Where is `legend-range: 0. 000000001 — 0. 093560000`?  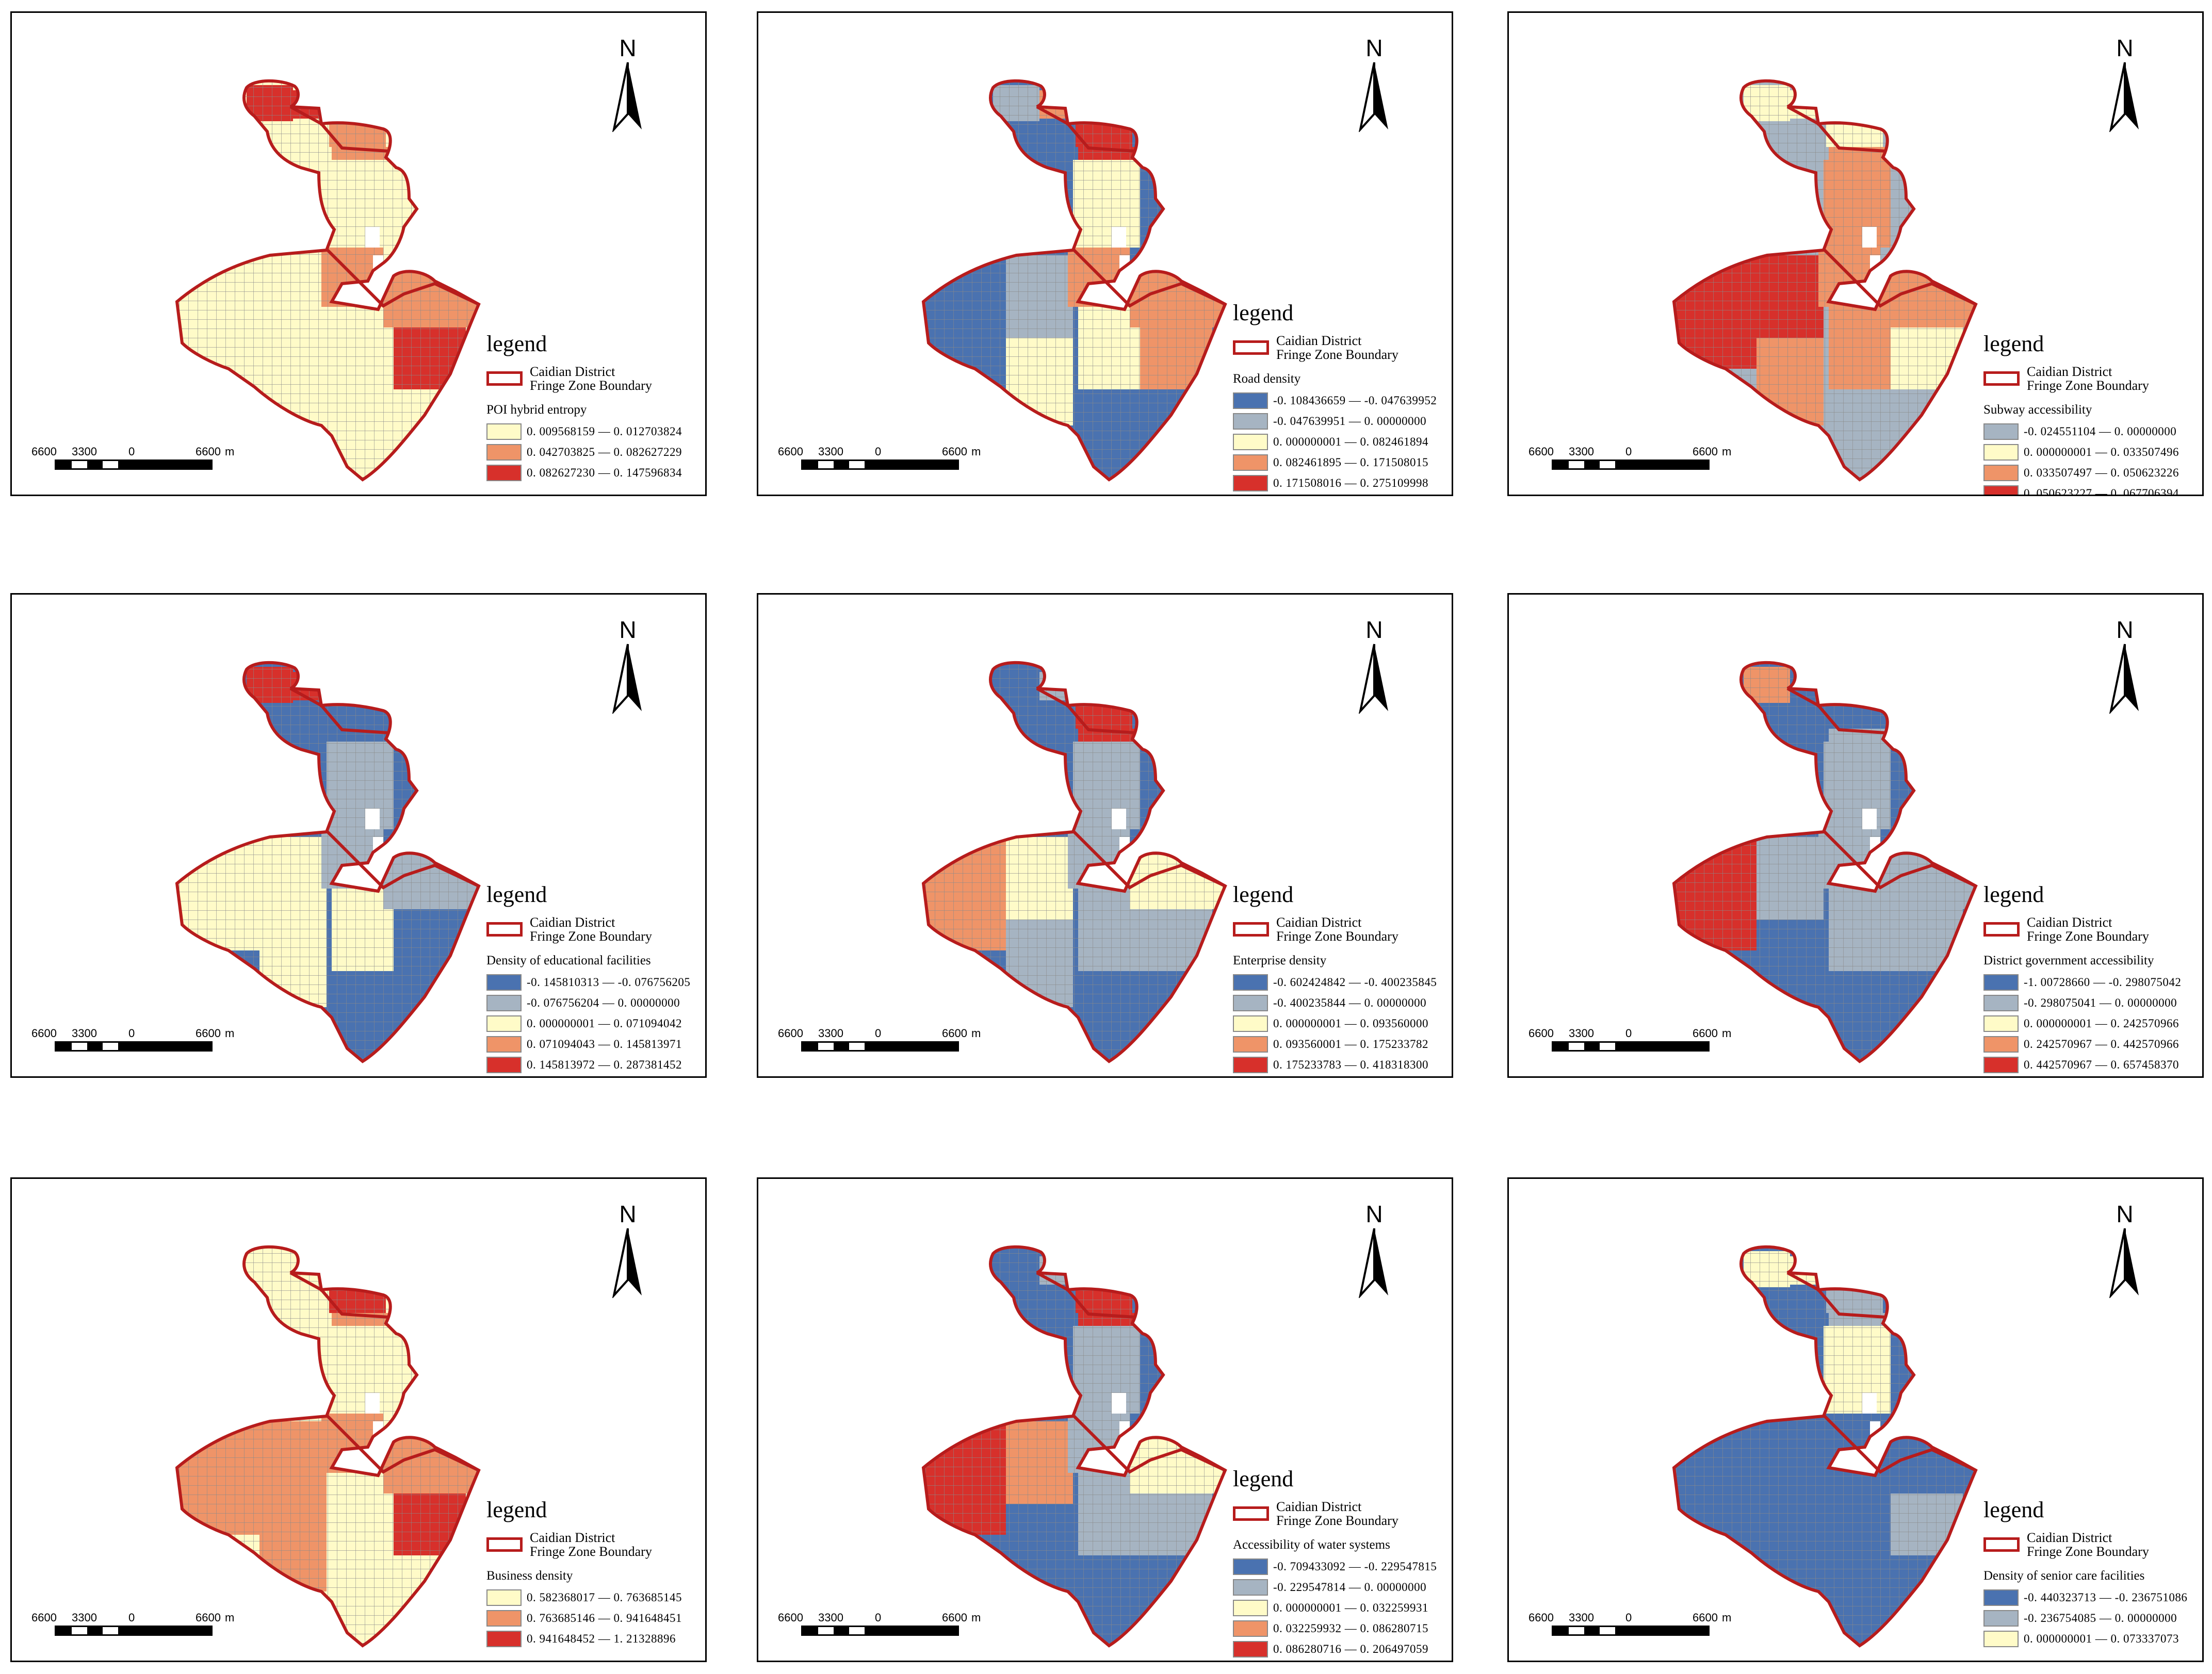 legend-range: 0. 000000001 — 0. 093560000 is located at coordinates (1350, 1023).